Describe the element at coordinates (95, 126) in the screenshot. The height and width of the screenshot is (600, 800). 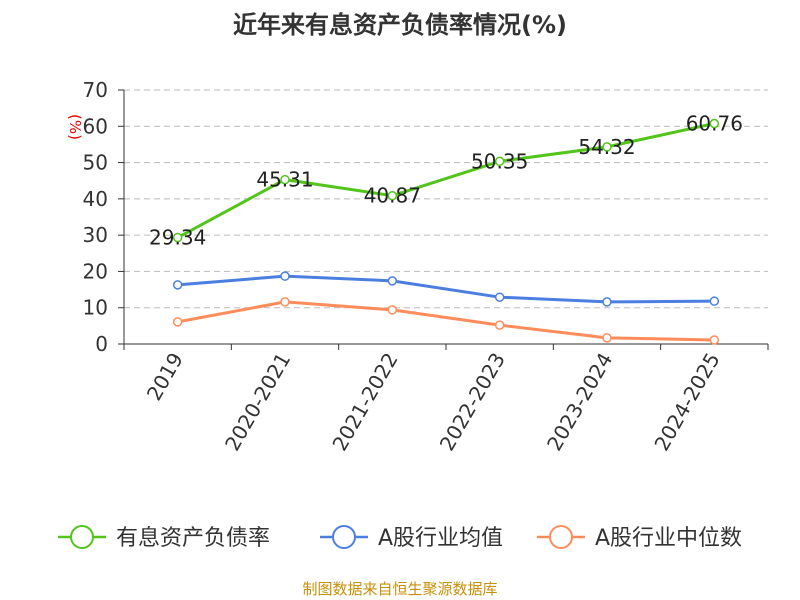
I see `y-tick-label: 60` at that location.